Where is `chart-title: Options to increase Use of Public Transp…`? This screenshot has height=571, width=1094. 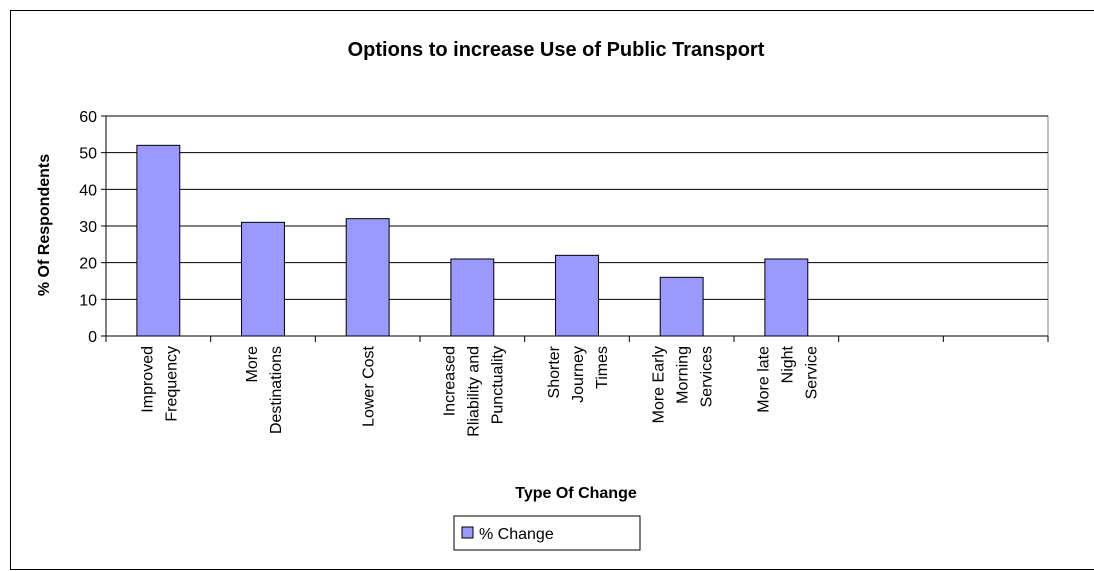 chart-title: Options to increase Use of Public Transp… is located at coordinates (556, 50).